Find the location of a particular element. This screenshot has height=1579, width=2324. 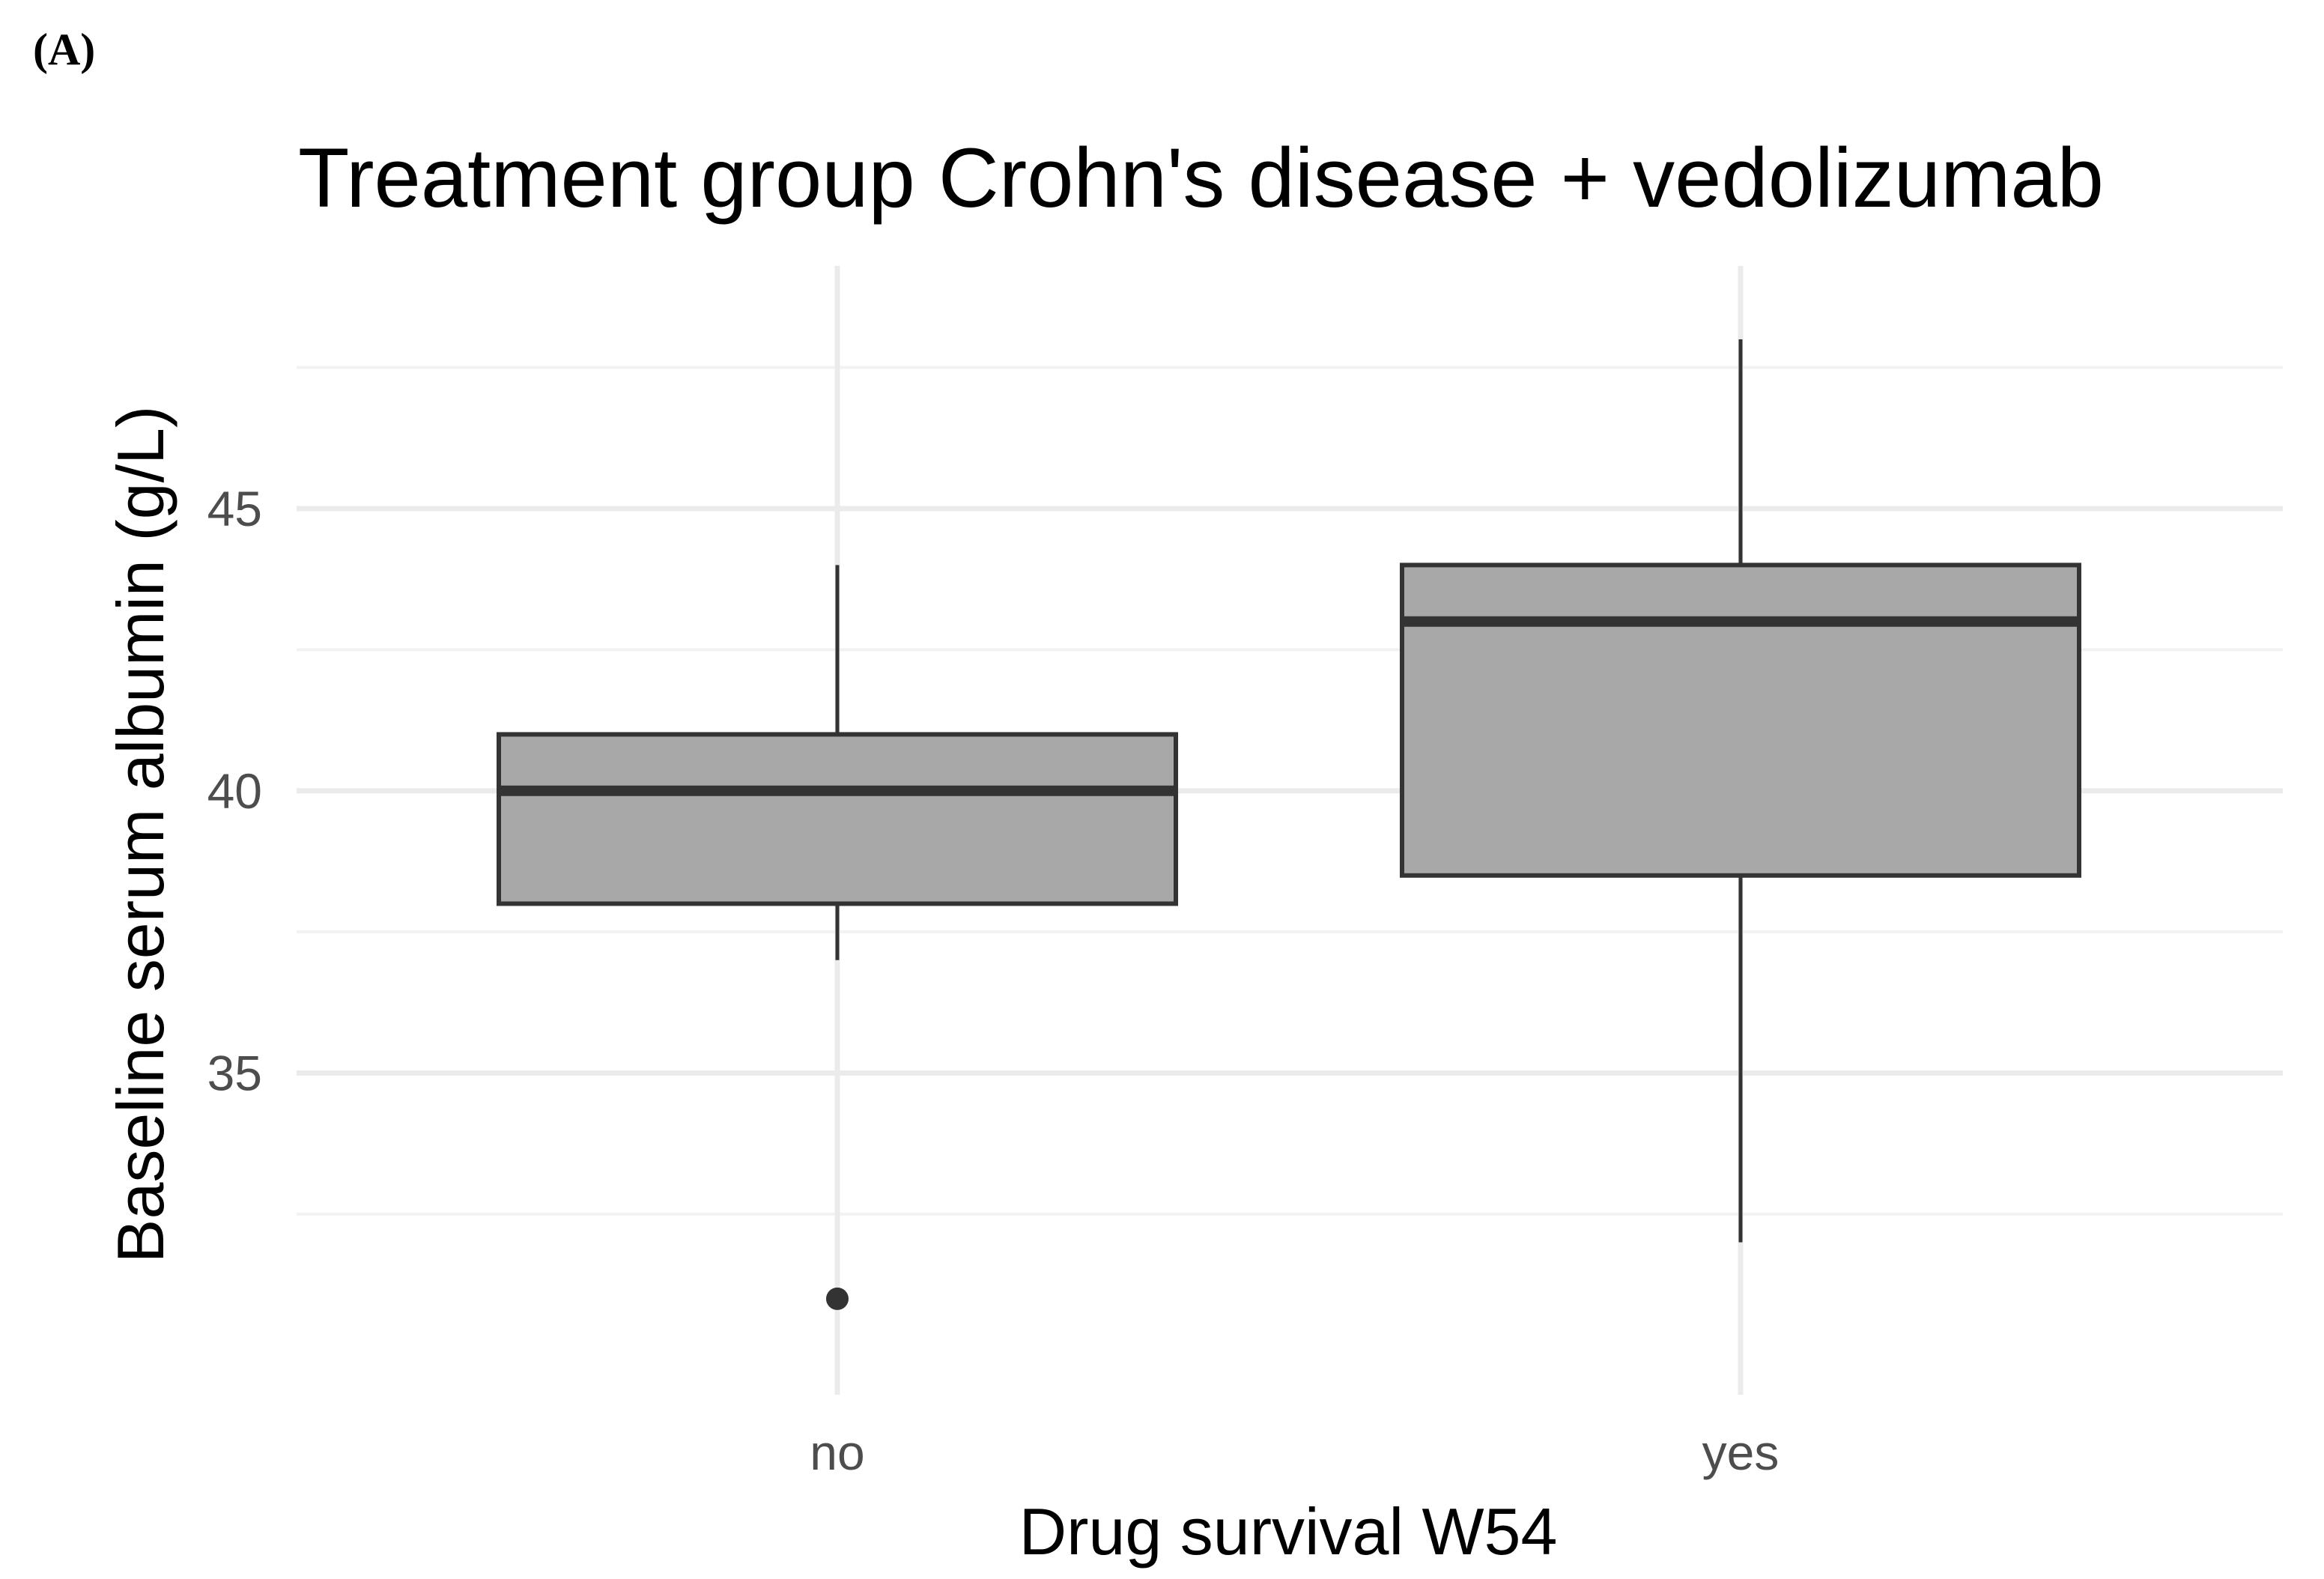

y-tick-label: 45 is located at coordinates (234, 508).